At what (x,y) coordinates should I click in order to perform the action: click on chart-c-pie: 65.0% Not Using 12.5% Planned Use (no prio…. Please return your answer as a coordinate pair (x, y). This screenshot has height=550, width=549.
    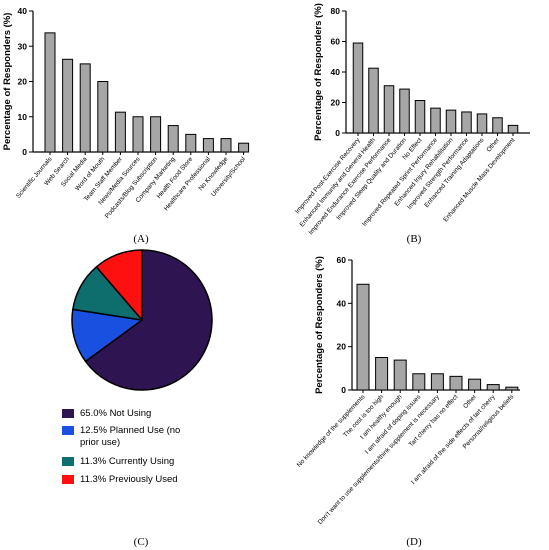
    Looking at the image, I should click on (137, 367).